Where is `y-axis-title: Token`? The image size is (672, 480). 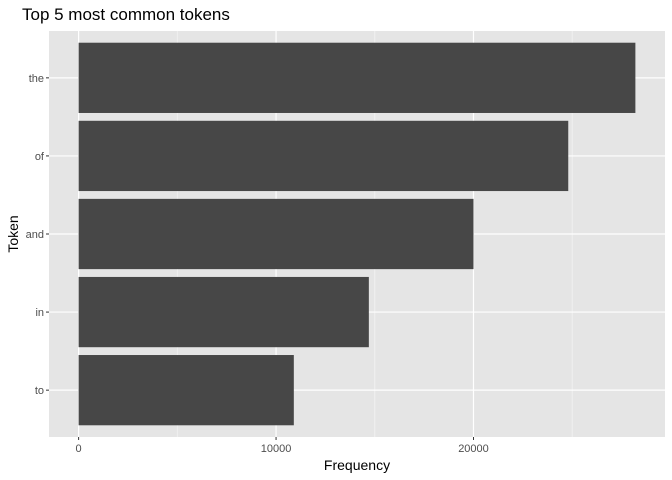
y-axis-title: Token is located at coordinates (13, 233).